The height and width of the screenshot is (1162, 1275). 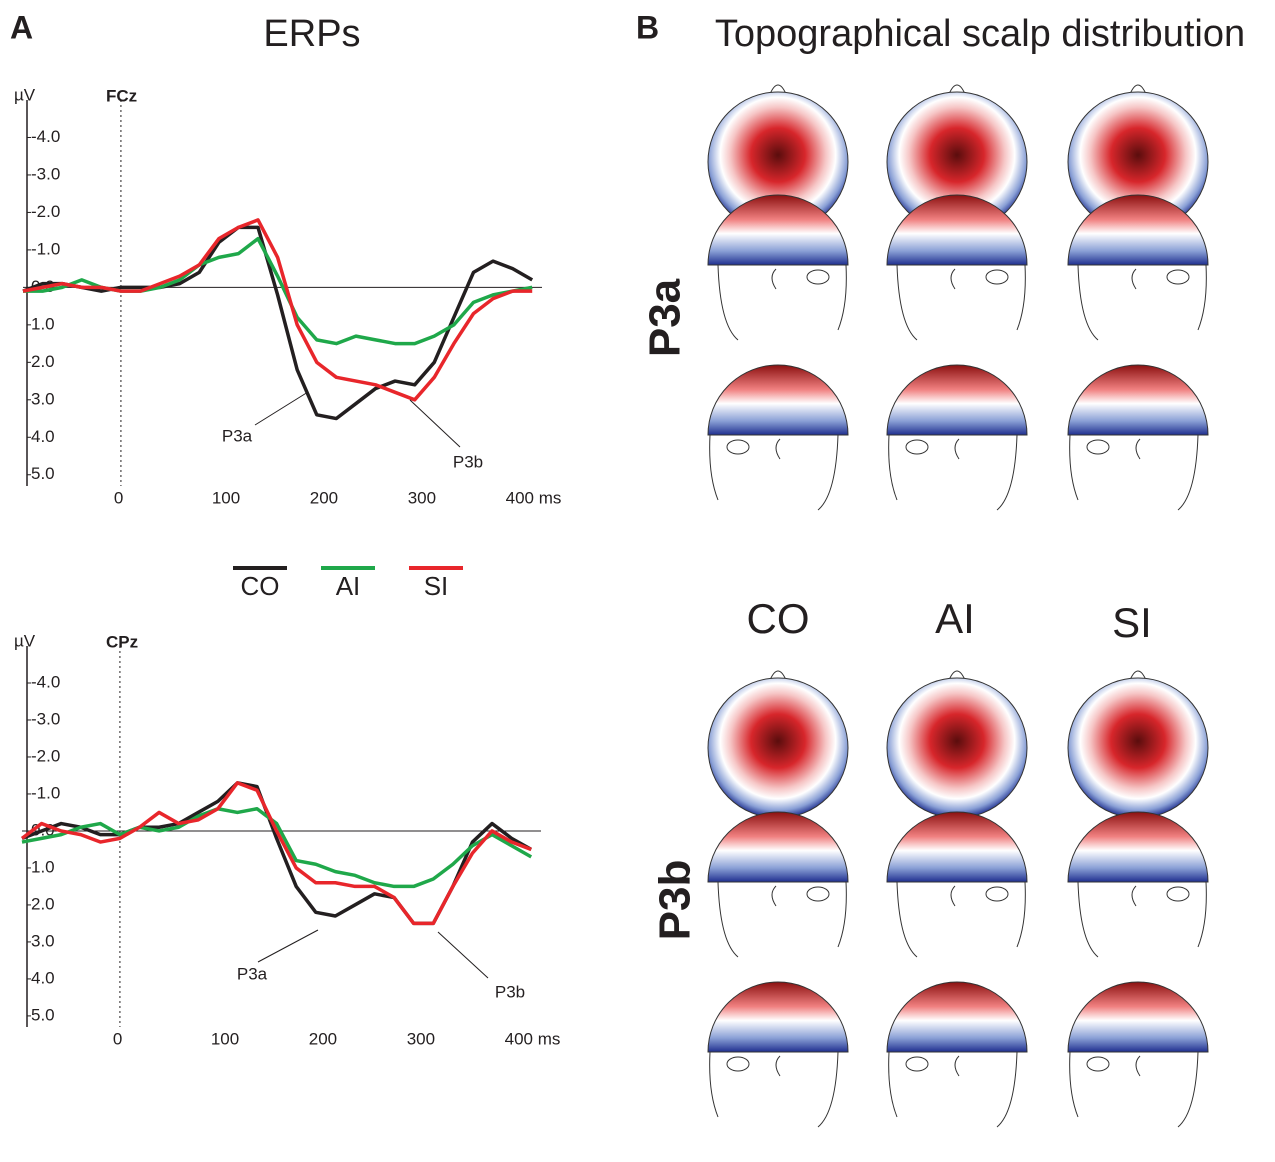 What do you see at coordinates (45, 211) in the screenshot?
I see `y-tick-label: -2.0` at bounding box center [45, 211].